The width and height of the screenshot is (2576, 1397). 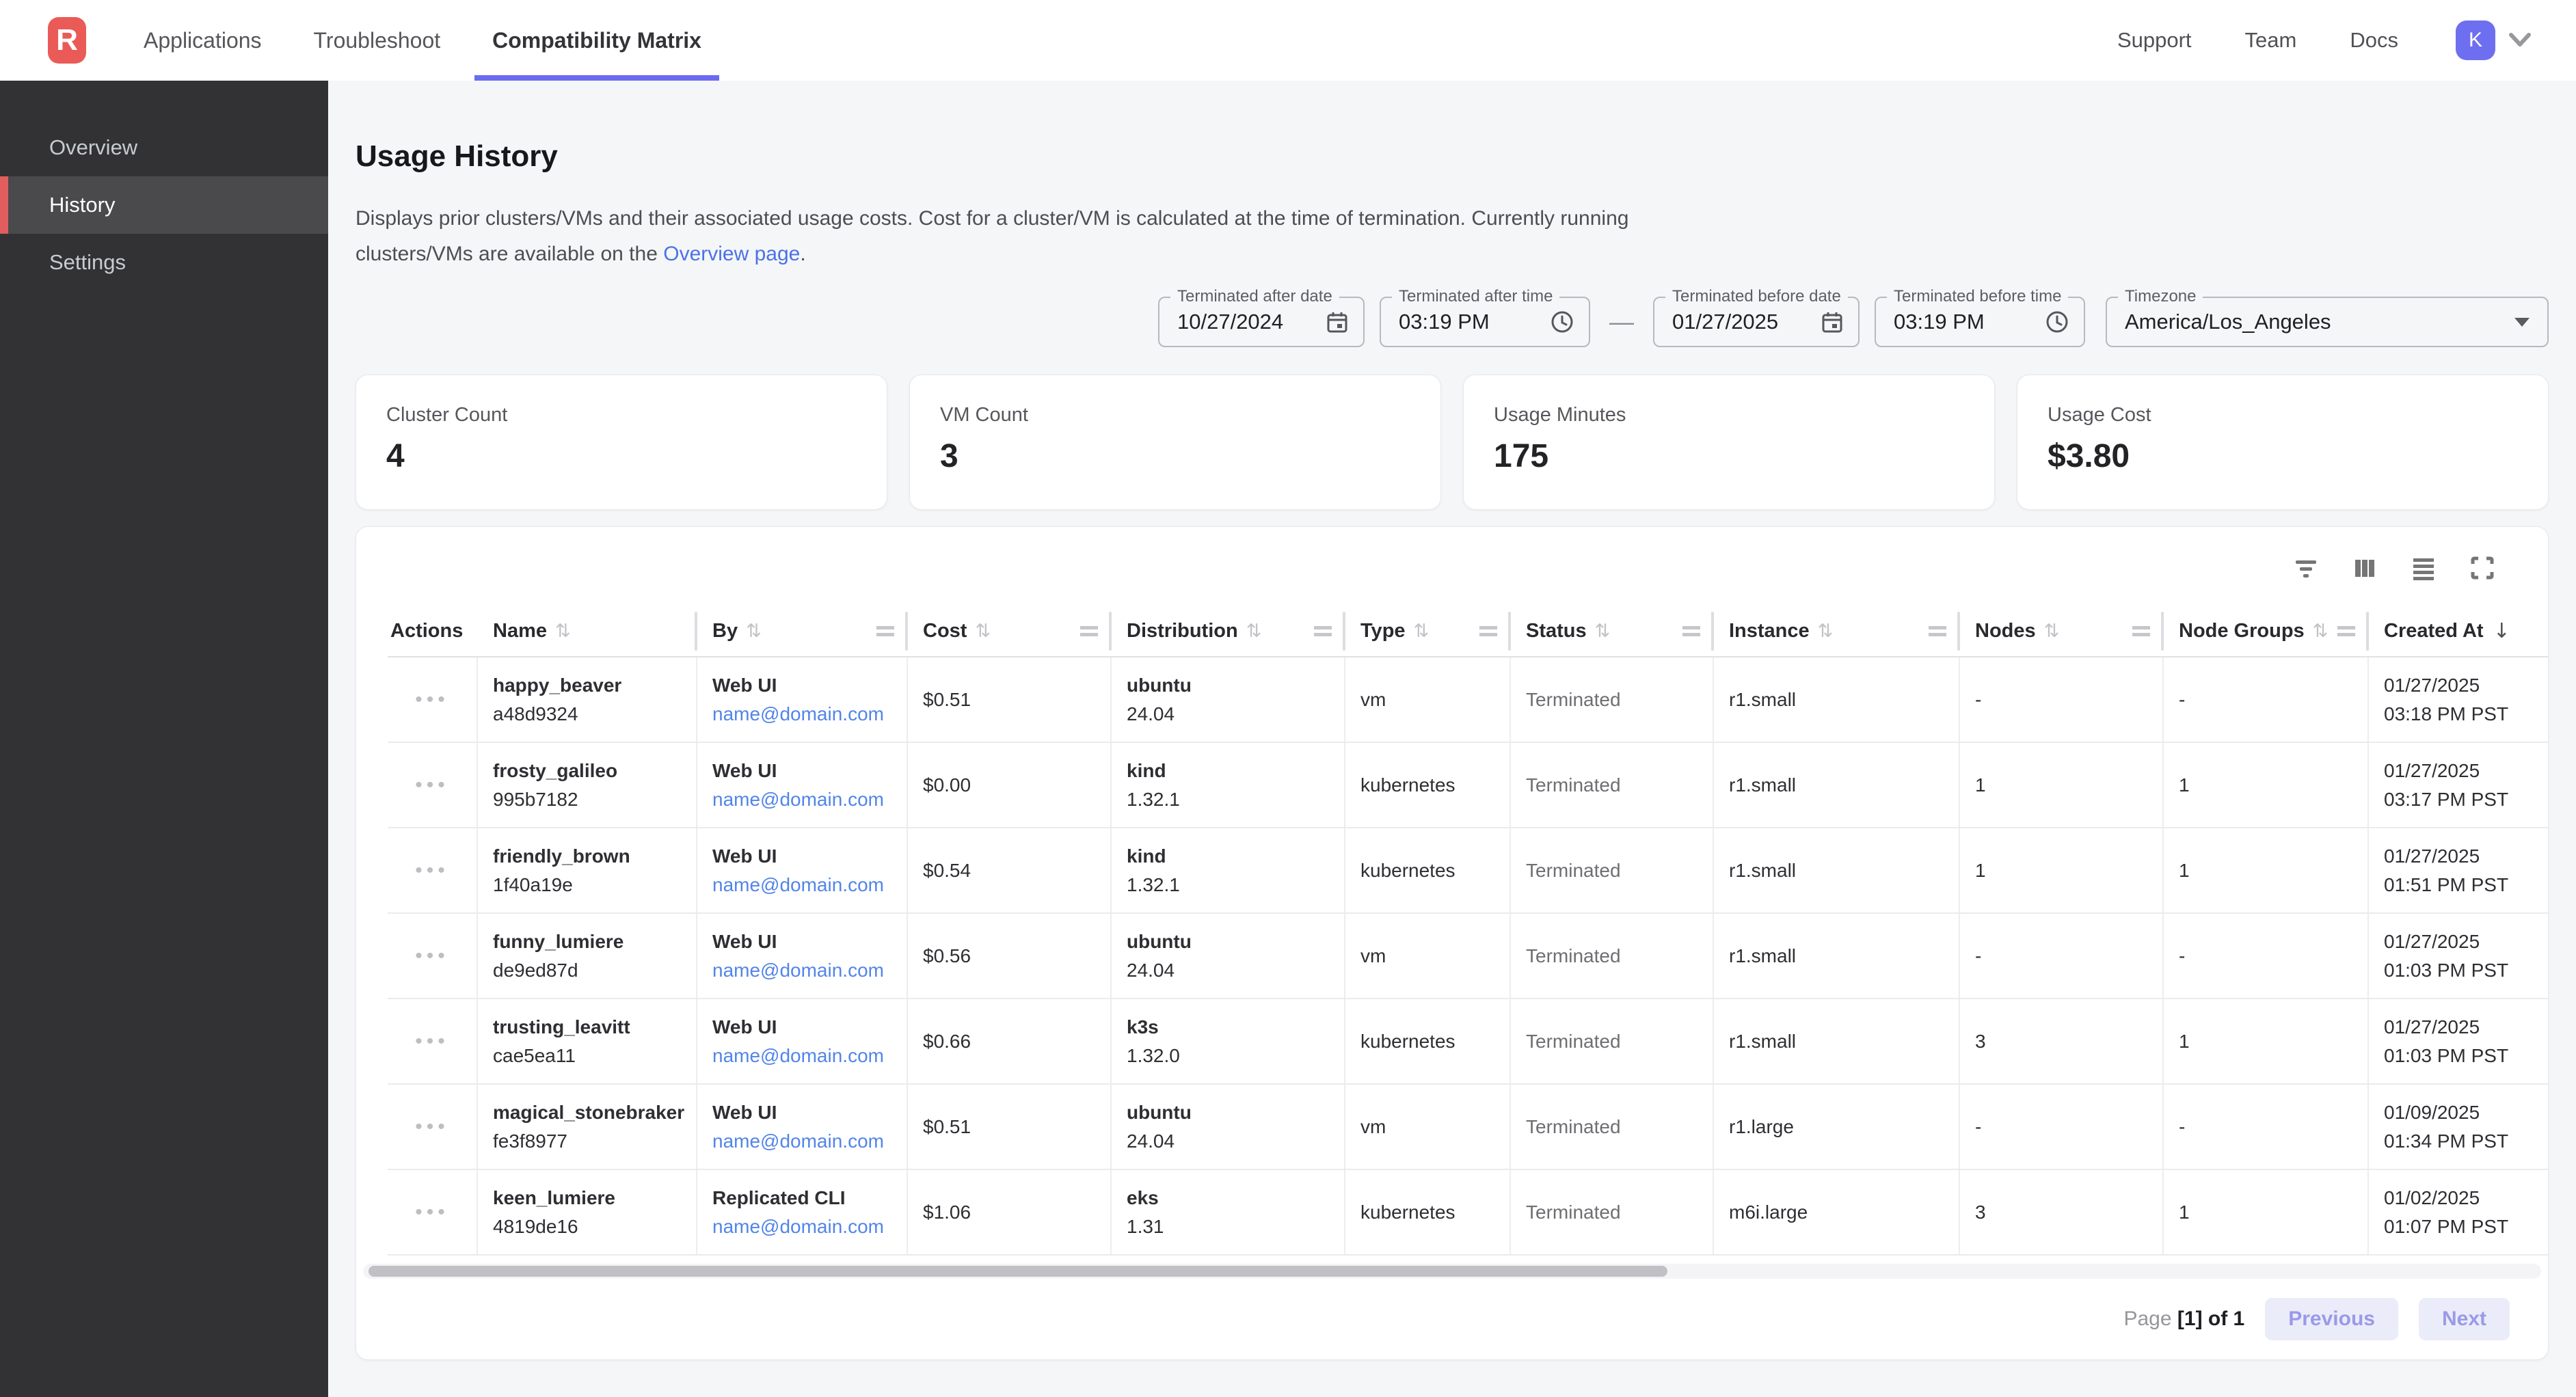 I want to click on nav-link-docs: Docs, so click(x=2374, y=40).